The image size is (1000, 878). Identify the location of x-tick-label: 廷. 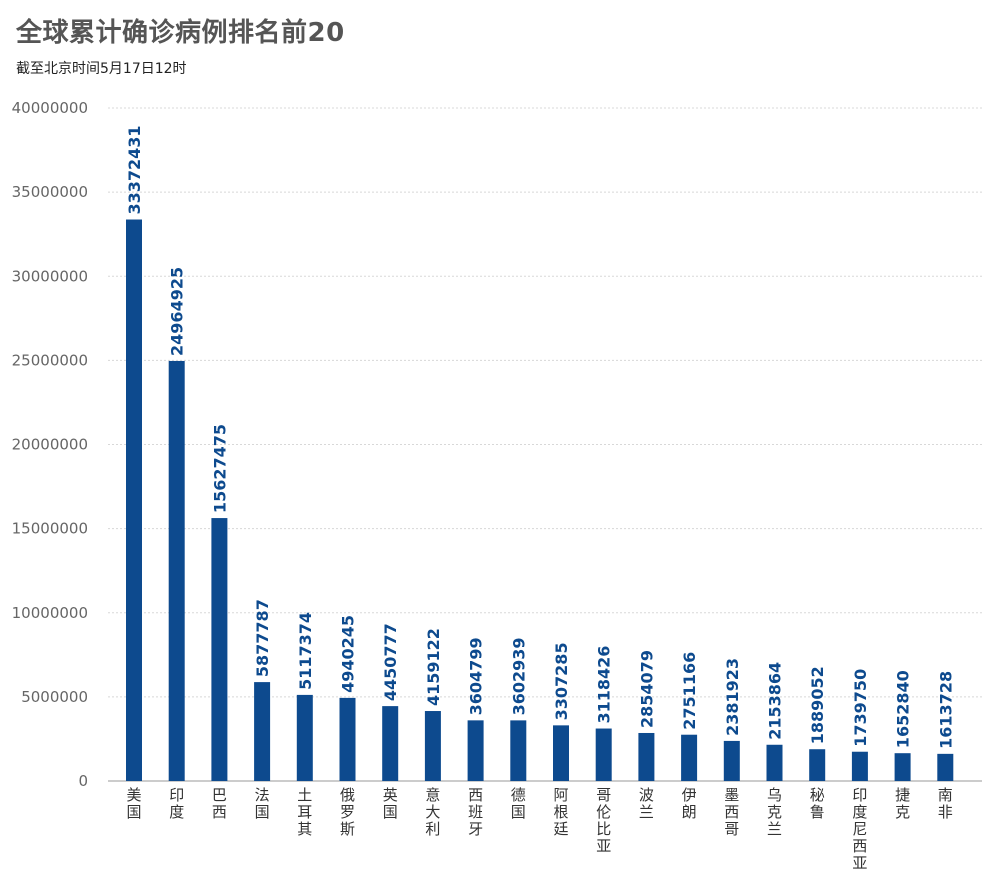
(560, 829).